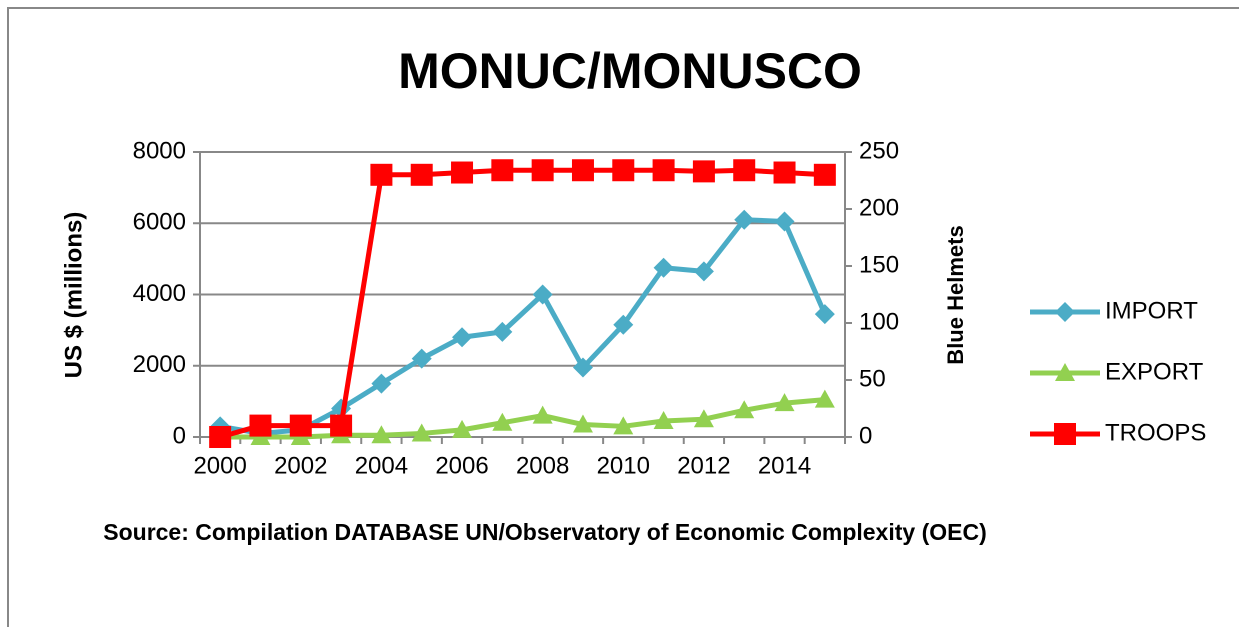 This screenshot has width=1239, height=627. Describe the element at coordinates (159, 150) in the screenshot. I see `y-tick-label: 8000` at that location.